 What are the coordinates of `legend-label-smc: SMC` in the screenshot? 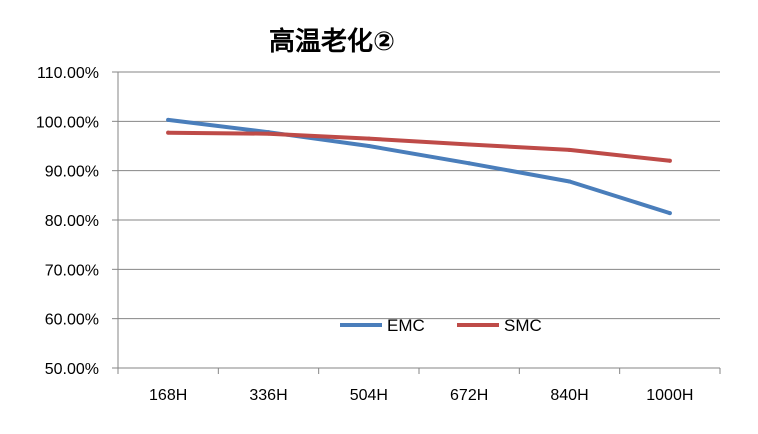 It's located at (523, 325).